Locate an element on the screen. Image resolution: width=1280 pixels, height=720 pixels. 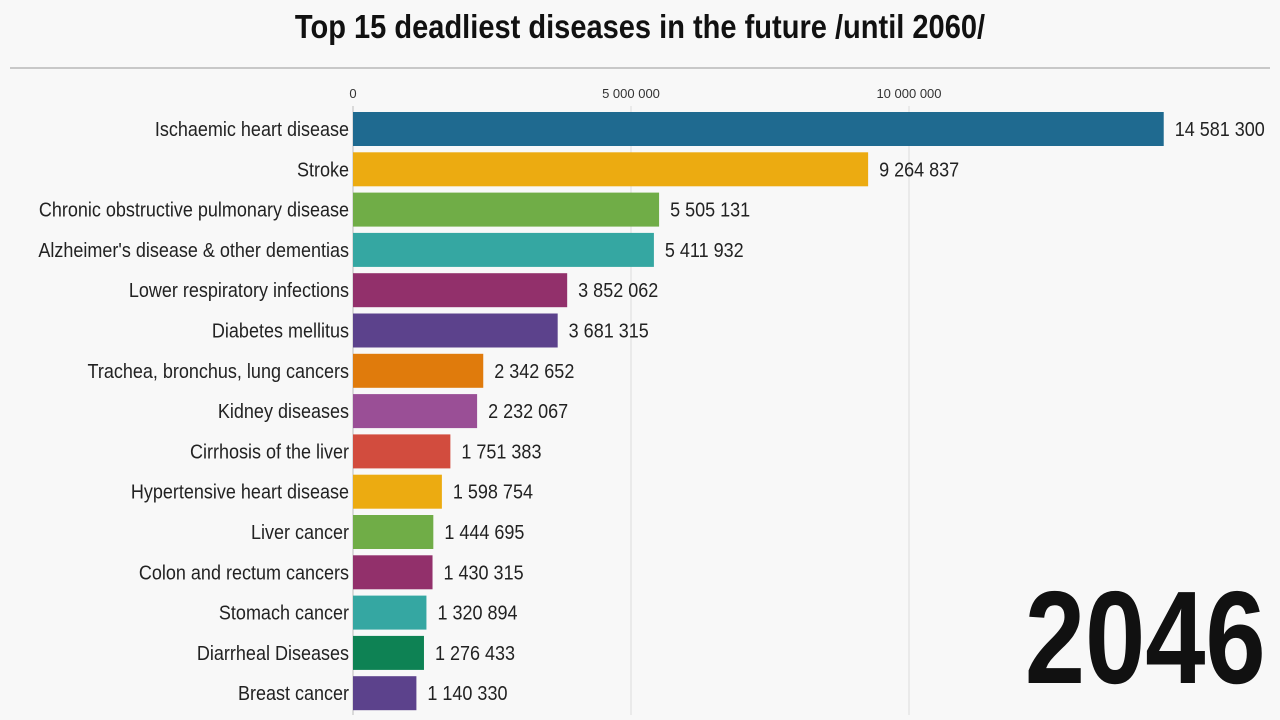
category-label: Diarrheal Diseases is located at coordinates (273, 654).